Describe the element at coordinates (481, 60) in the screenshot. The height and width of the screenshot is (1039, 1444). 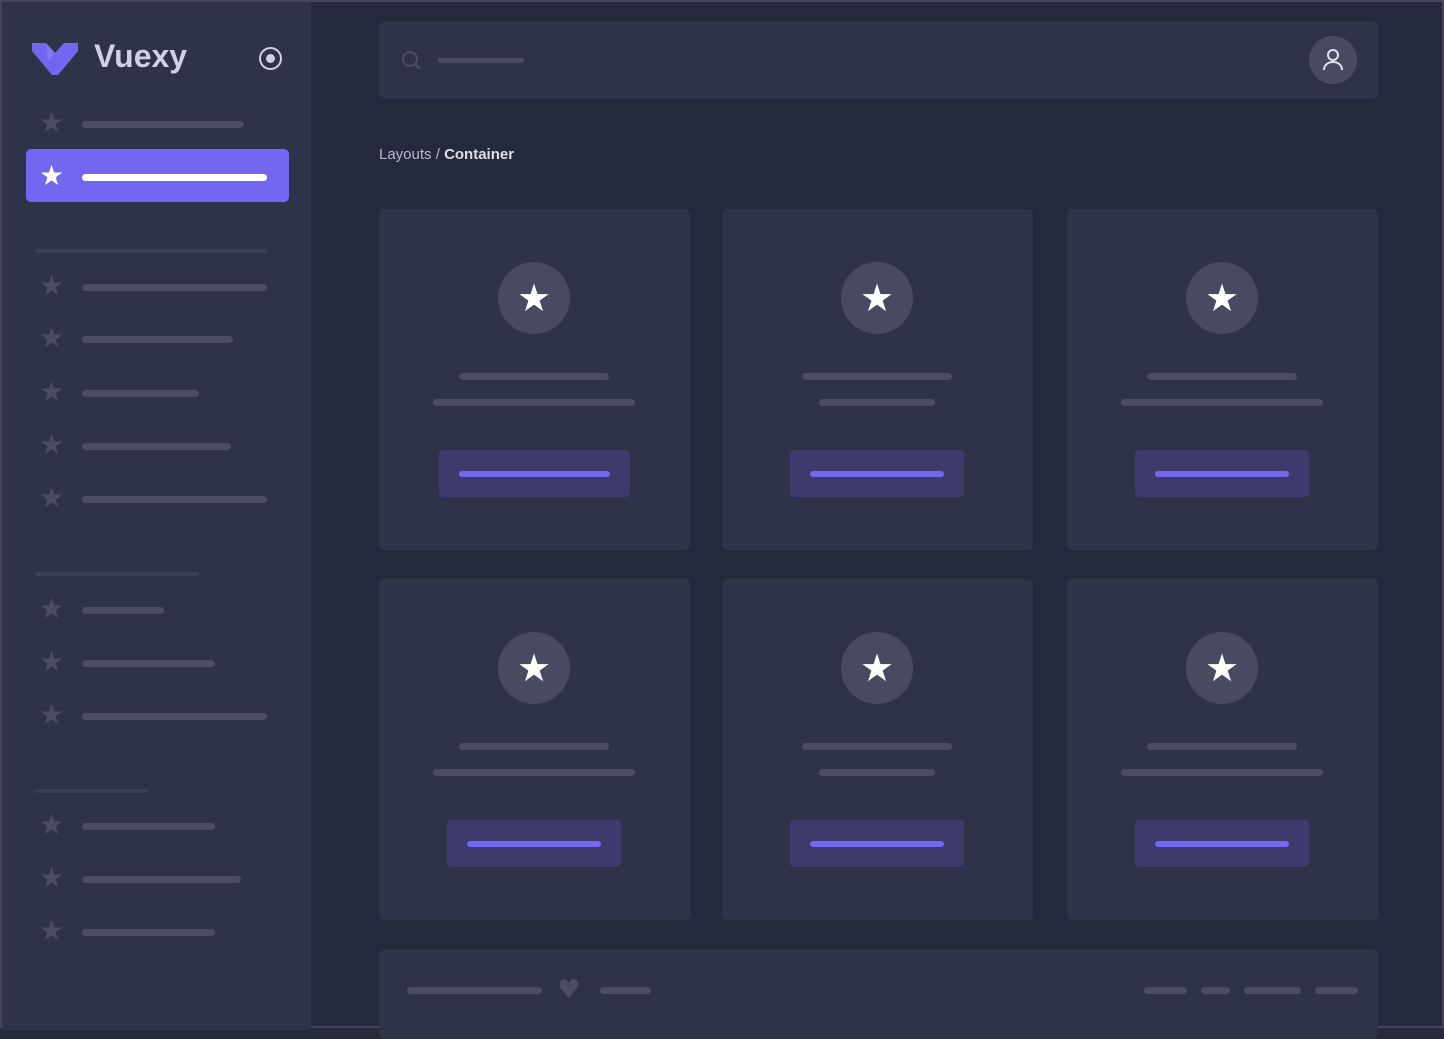
I see `search-input` at that location.